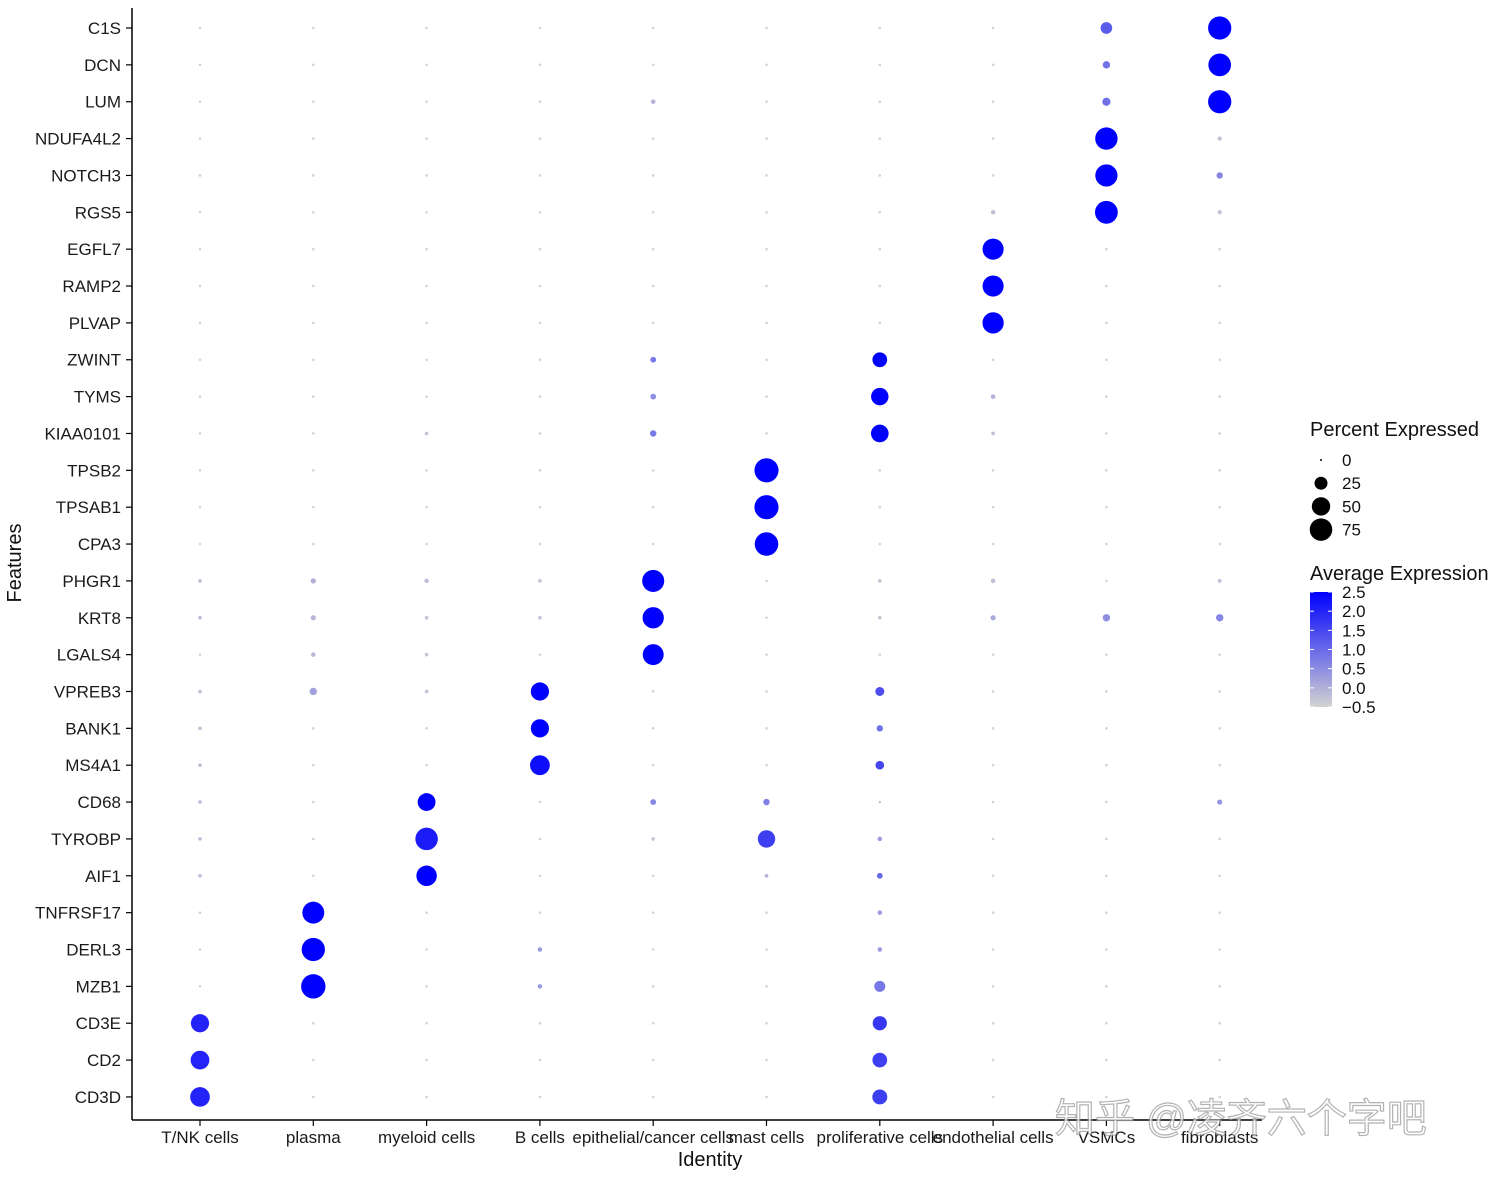  Describe the element at coordinates (82, 433) in the screenshot. I see `feature-label-kiaa0101: KIAA0101` at that location.